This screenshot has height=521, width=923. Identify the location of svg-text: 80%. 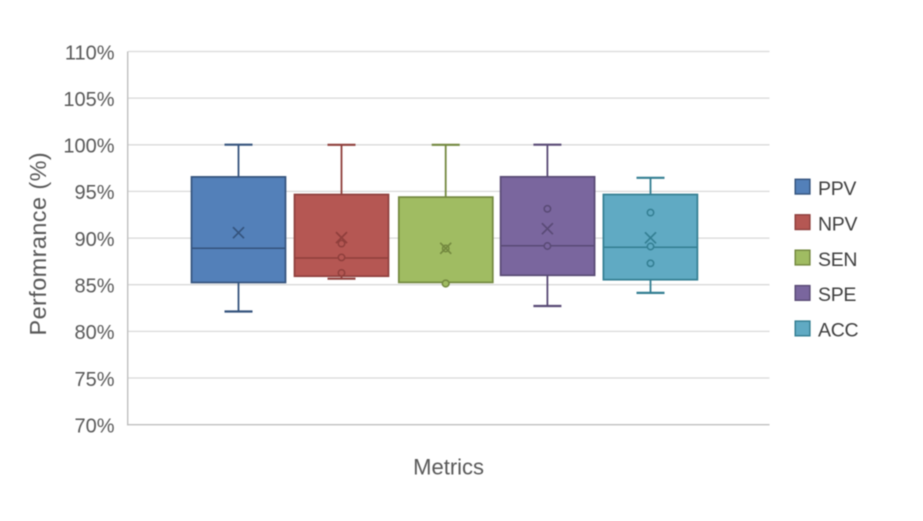
(94, 333).